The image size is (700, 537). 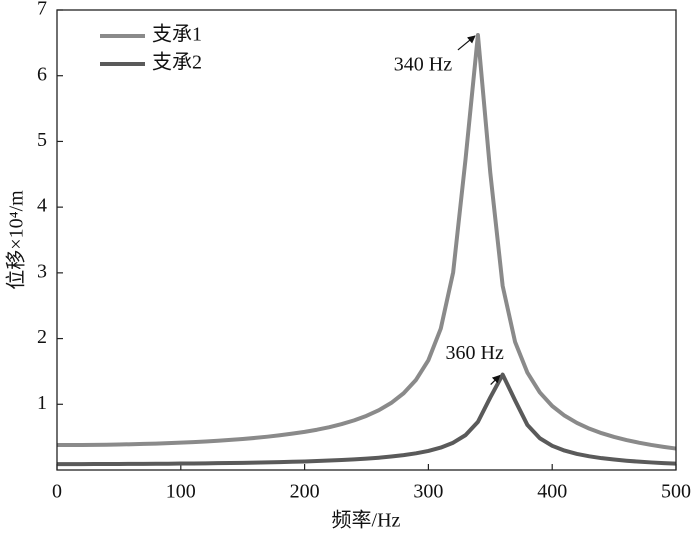 I want to click on annotation-label: 360 Hz, so click(x=475, y=353).